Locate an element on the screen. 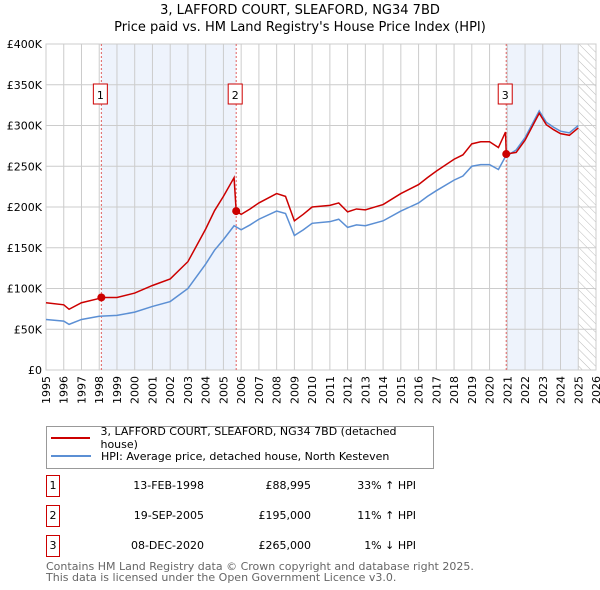  sale-label: 1 is located at coordinates (100, 95).